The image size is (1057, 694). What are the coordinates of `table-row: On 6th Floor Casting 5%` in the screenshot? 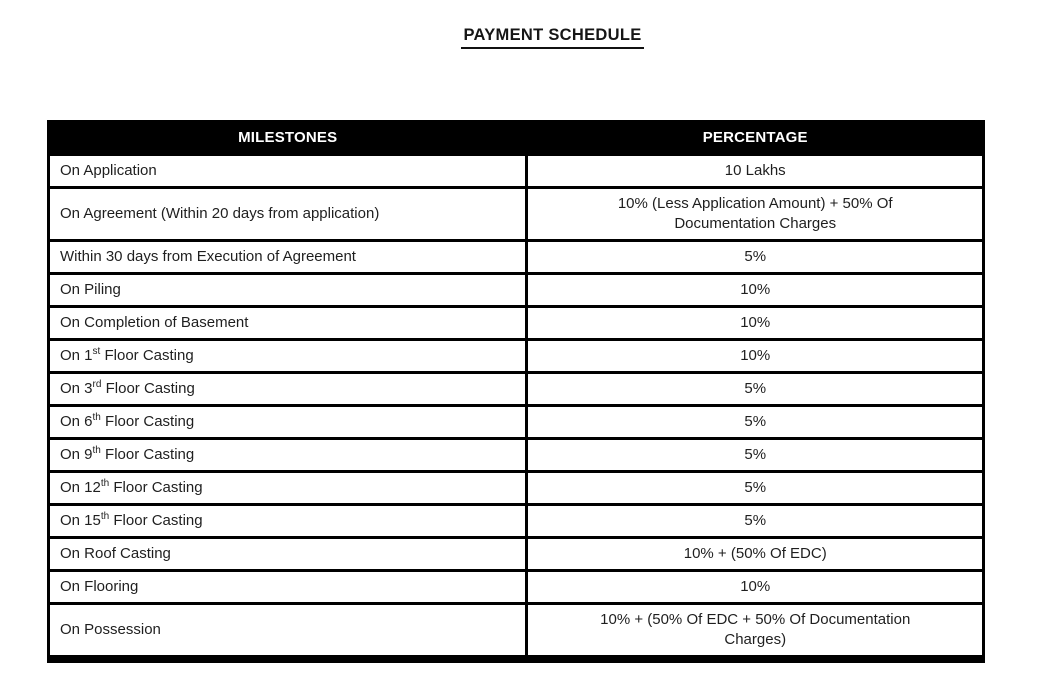 It's located at (515, 422).